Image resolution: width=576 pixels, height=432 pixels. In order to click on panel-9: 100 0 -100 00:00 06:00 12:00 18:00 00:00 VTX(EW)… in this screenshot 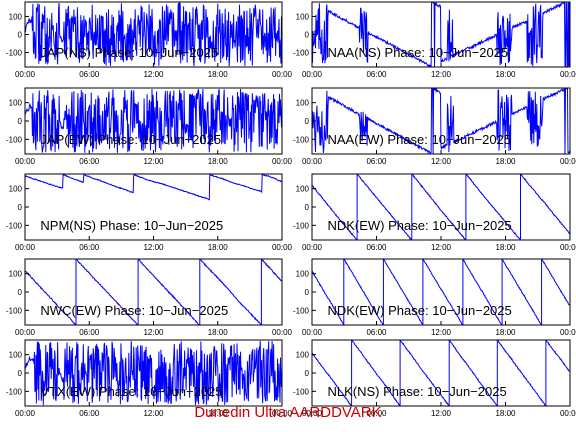, I will do `click(149, 378)`.